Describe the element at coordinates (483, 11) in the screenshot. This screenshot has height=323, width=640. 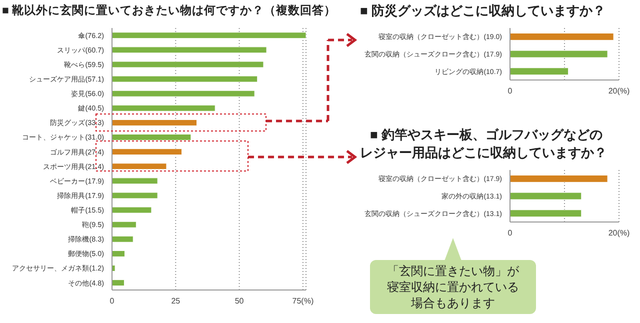
I see `chart-title: ■ 防災グッズはどこに収納していますか？` at that location.